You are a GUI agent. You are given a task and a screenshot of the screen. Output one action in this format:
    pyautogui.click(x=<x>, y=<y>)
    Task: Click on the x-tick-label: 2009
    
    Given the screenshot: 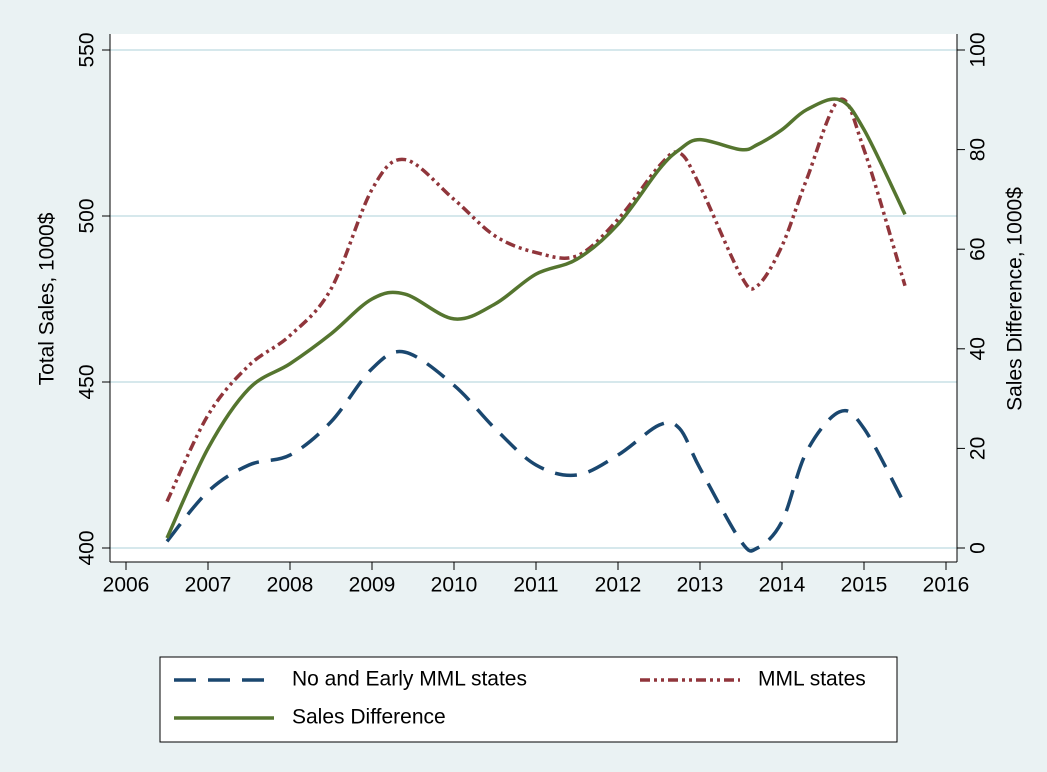 What is the action you would take?
    pyautogui.click(x=372, y=585)
    